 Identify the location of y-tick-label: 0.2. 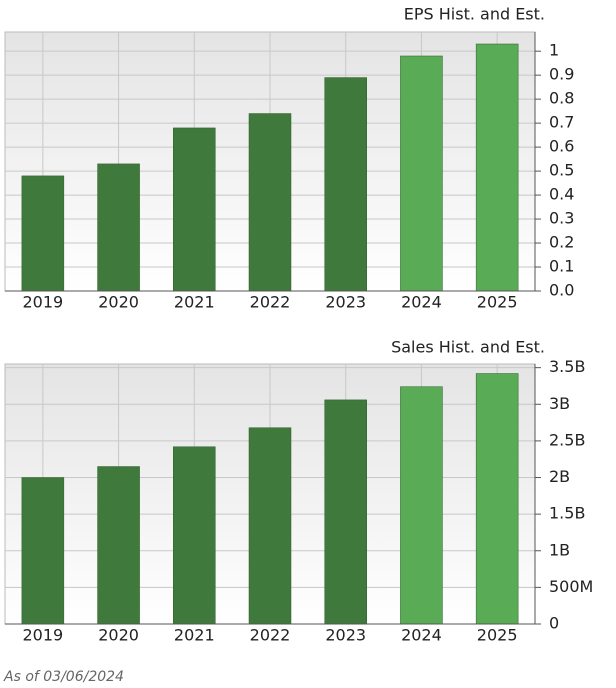
(561, 242).